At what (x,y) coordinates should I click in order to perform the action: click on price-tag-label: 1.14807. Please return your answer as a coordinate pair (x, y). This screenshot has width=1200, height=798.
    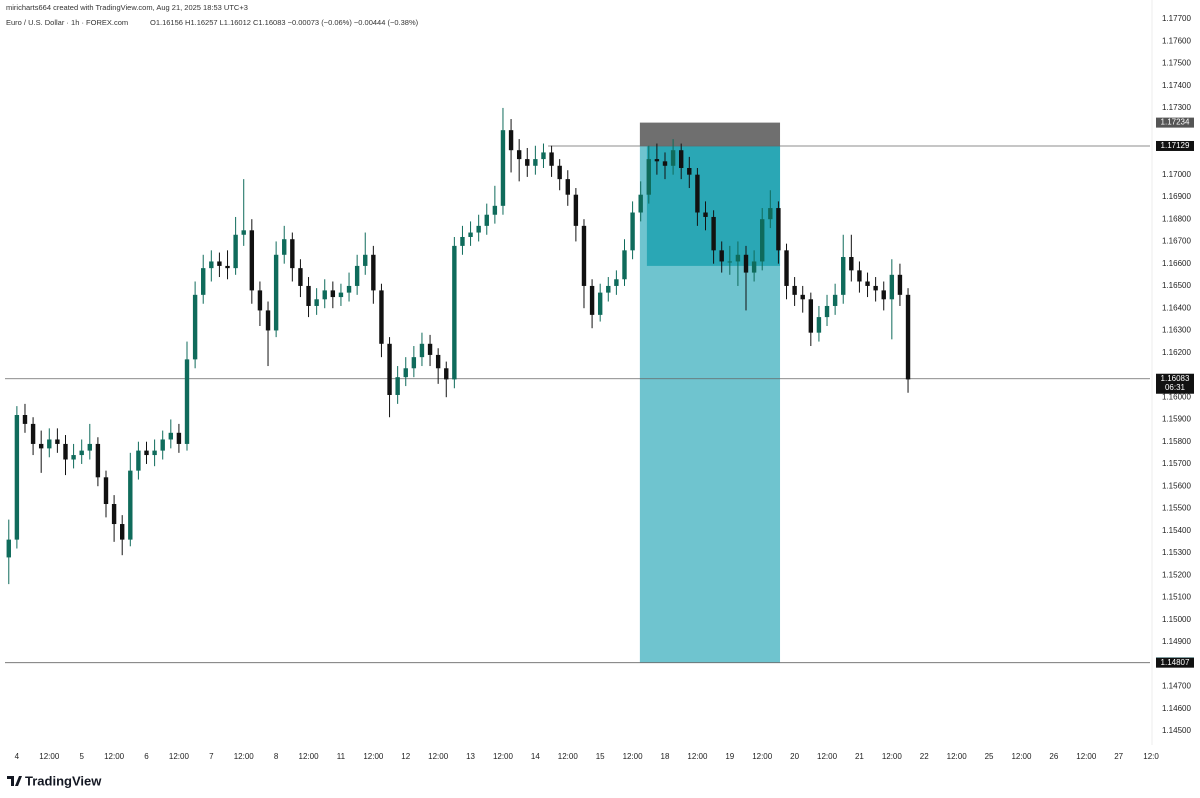
    Looking at the image, I should click on (1175, 662).